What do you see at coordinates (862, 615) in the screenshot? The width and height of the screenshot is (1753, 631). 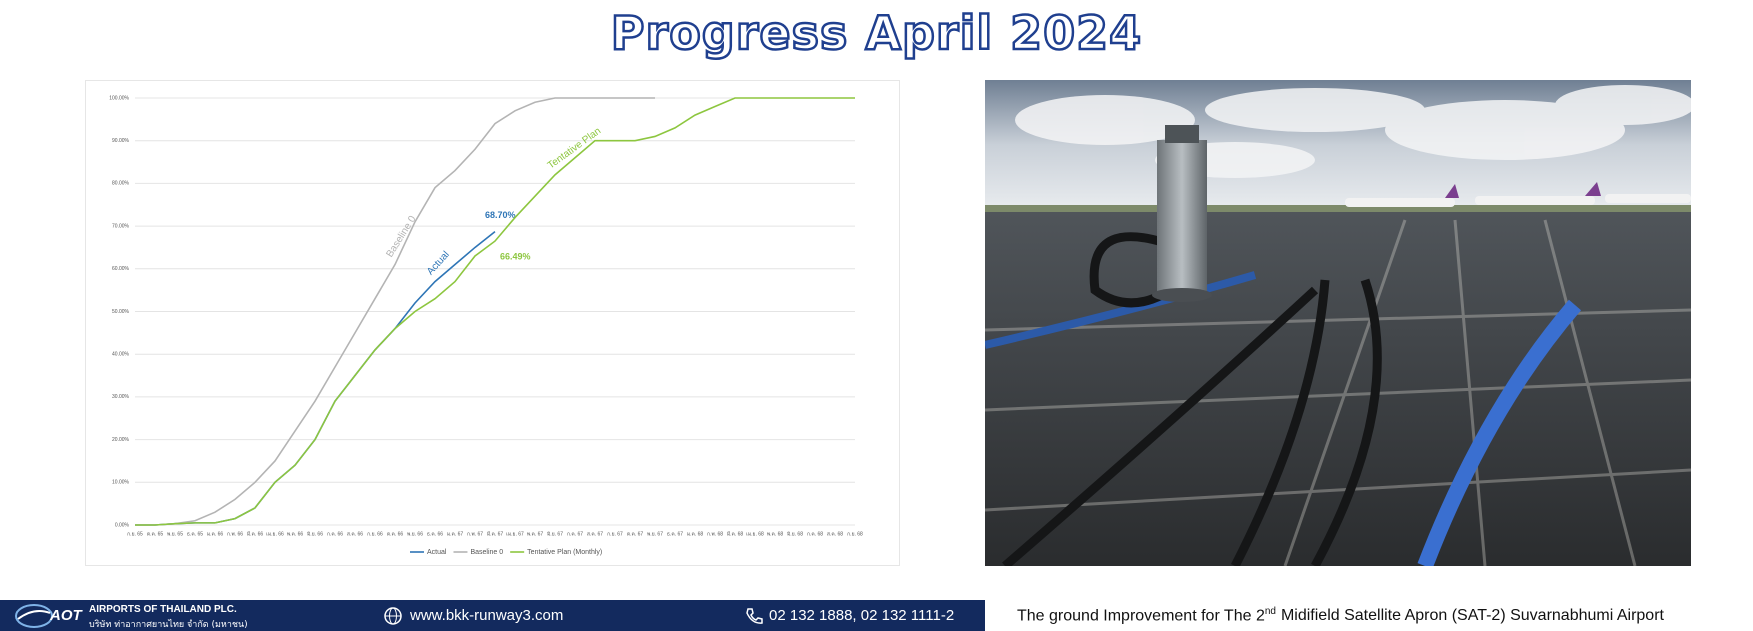 I see `phone: 02 132 1888, 02 132 1111-2` at bounding box center [862, 615].